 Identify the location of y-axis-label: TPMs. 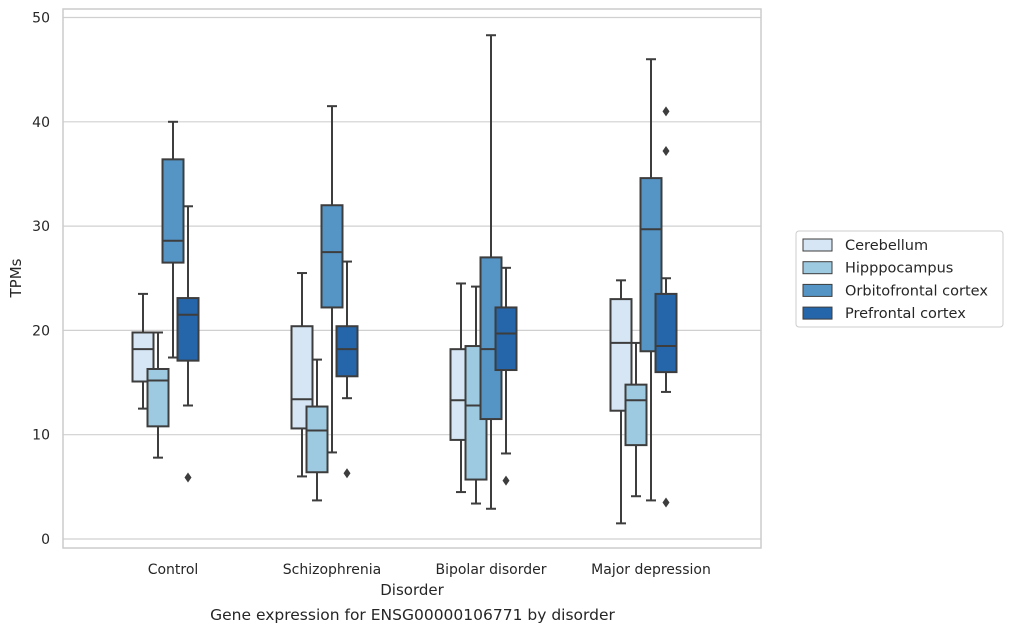
(16, 278).